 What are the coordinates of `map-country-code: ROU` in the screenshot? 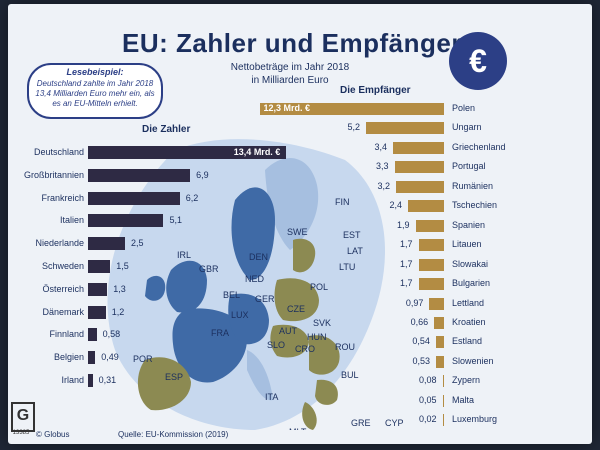 It's located at (345, 347).